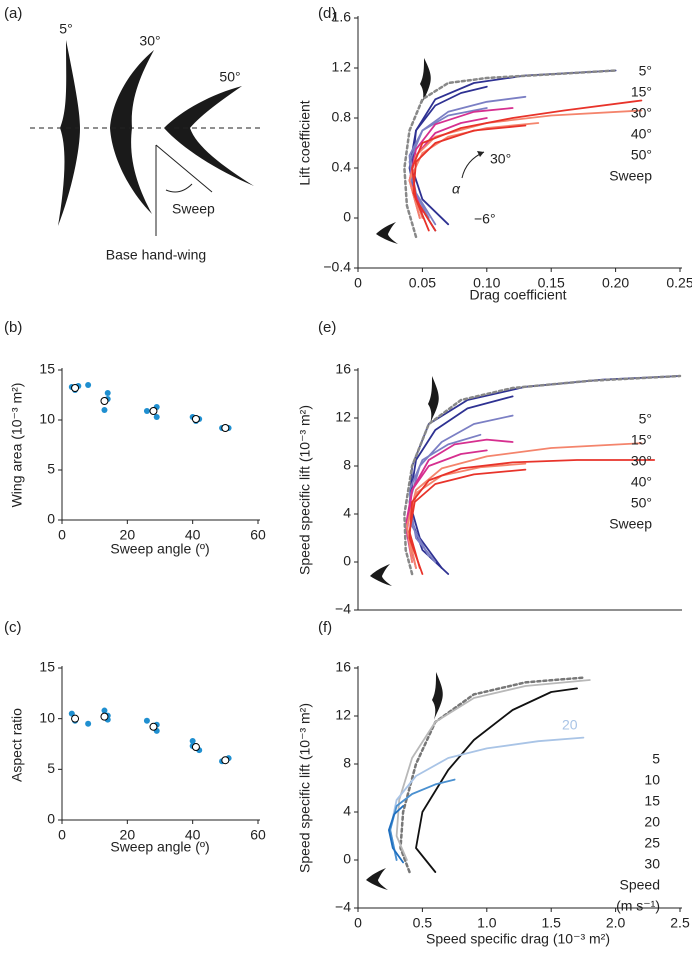  I want to click on x-axis-title: Sweep angle (º), so click(159, 847).